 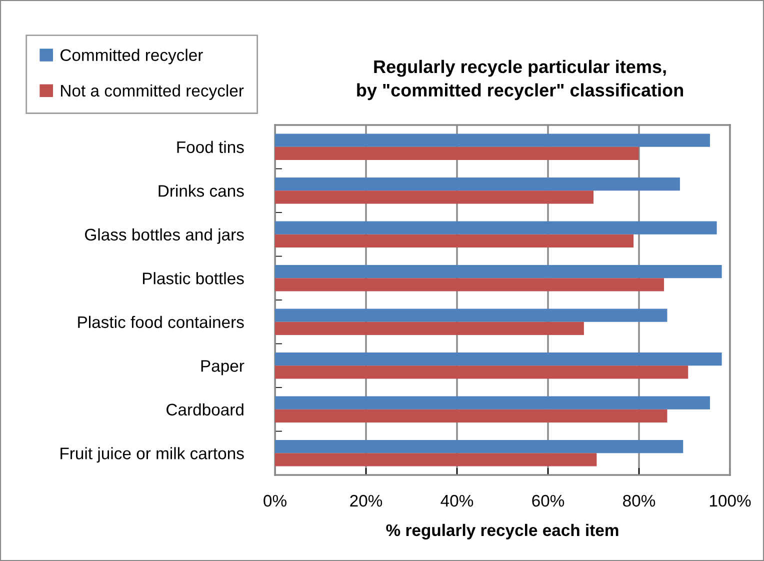 What do you see at coordinates (275, 500) in the screenshot?
I see `x-tick-label: 0%` at bounding box center [275, 500].